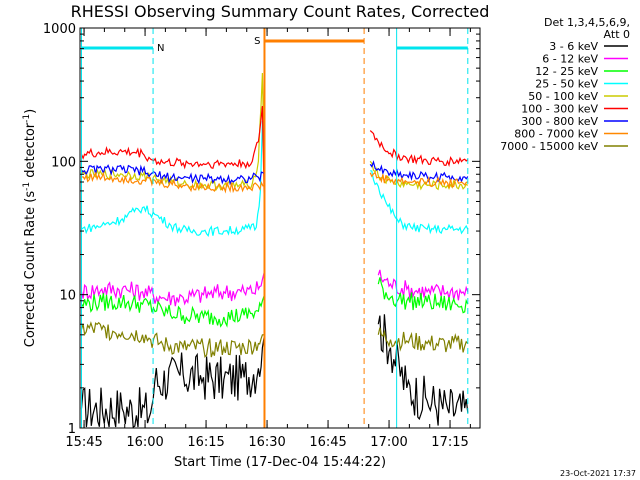 The height and width of the screenshot is (480, 640). I want to click on y-axis-label-end: ), so click(30, 111).